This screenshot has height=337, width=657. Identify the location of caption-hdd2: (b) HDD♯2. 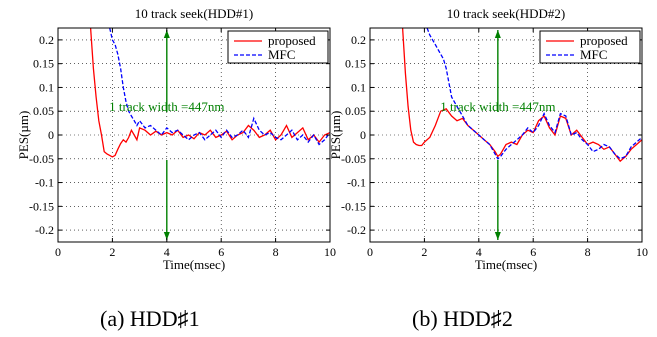
(462, 318).